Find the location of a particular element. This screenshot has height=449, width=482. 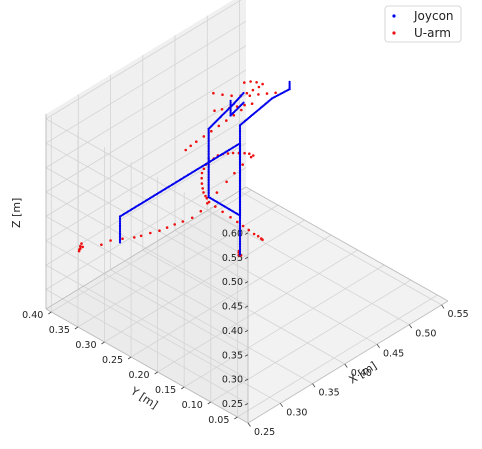

z-tick-label: 0.25 is located at coordinates (232, 404).